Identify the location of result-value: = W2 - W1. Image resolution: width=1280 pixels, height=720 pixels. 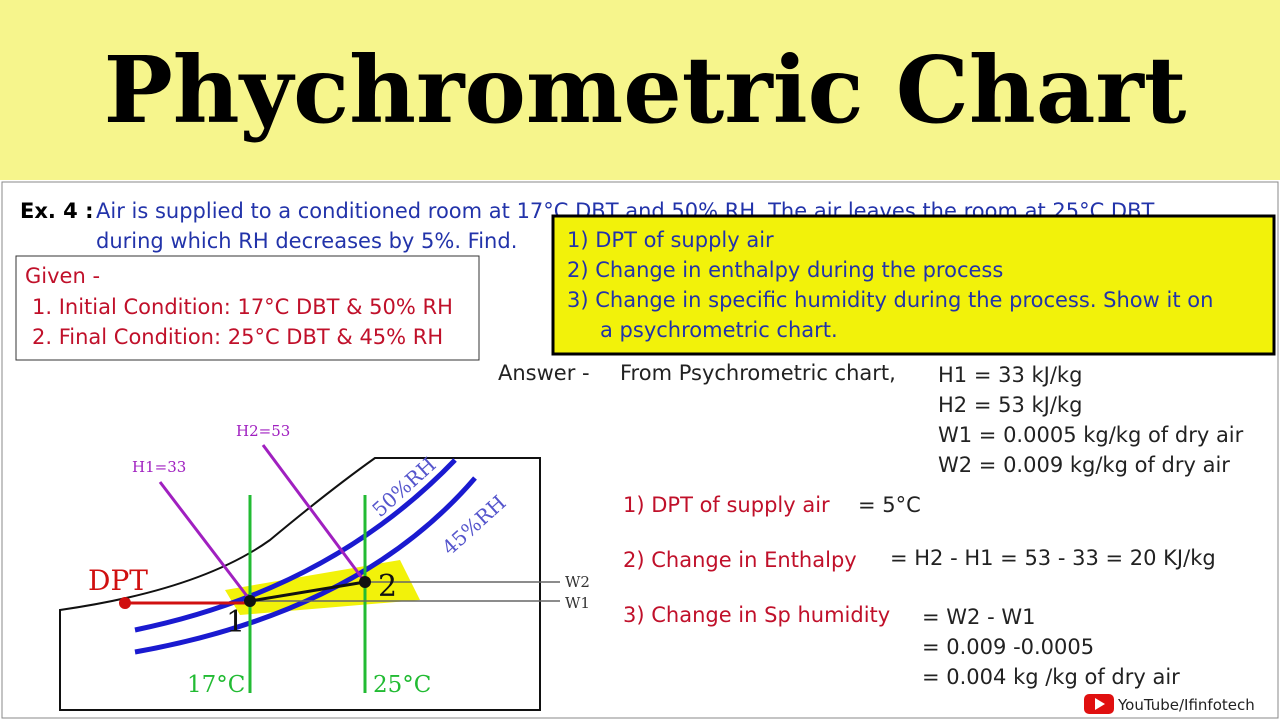
(978, 617).